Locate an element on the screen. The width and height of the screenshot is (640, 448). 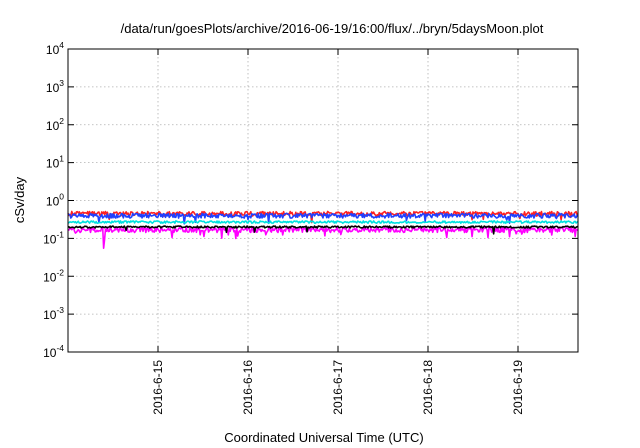
y-tick-label: 10³ is located at coordinates (55, 86).